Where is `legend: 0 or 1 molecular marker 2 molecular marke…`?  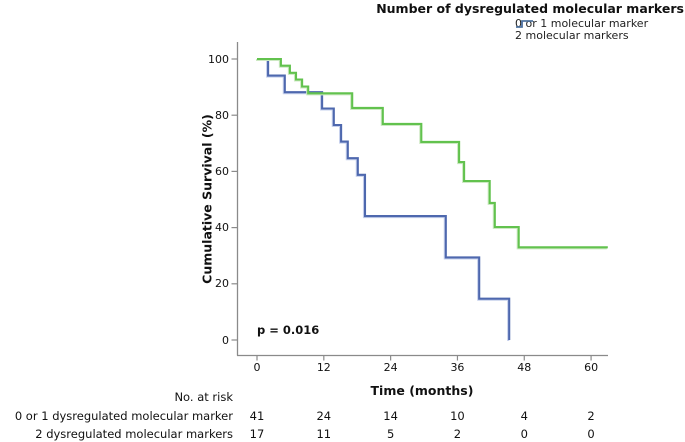 legend: 0 or 1 molecular marker 2 molecular marke… is located at coordinates (582, 29).